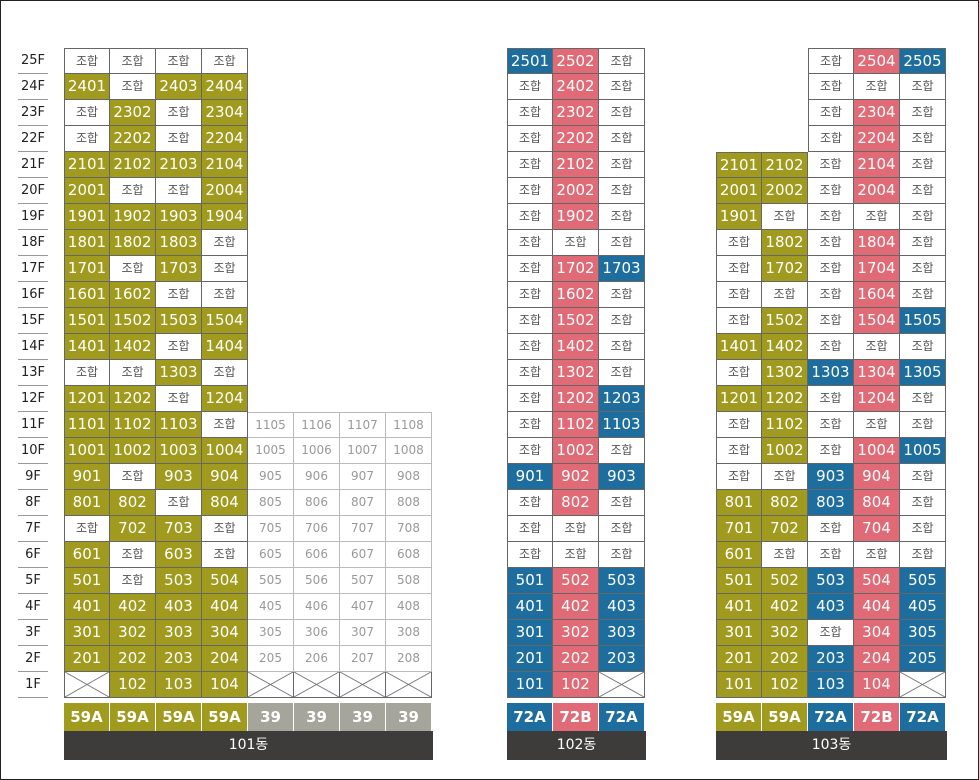 This screenshot has width=979, height=780. Describe the element at coordinates (179, 217) in the screenshot. I see `unit-cell: 1903` at that location.